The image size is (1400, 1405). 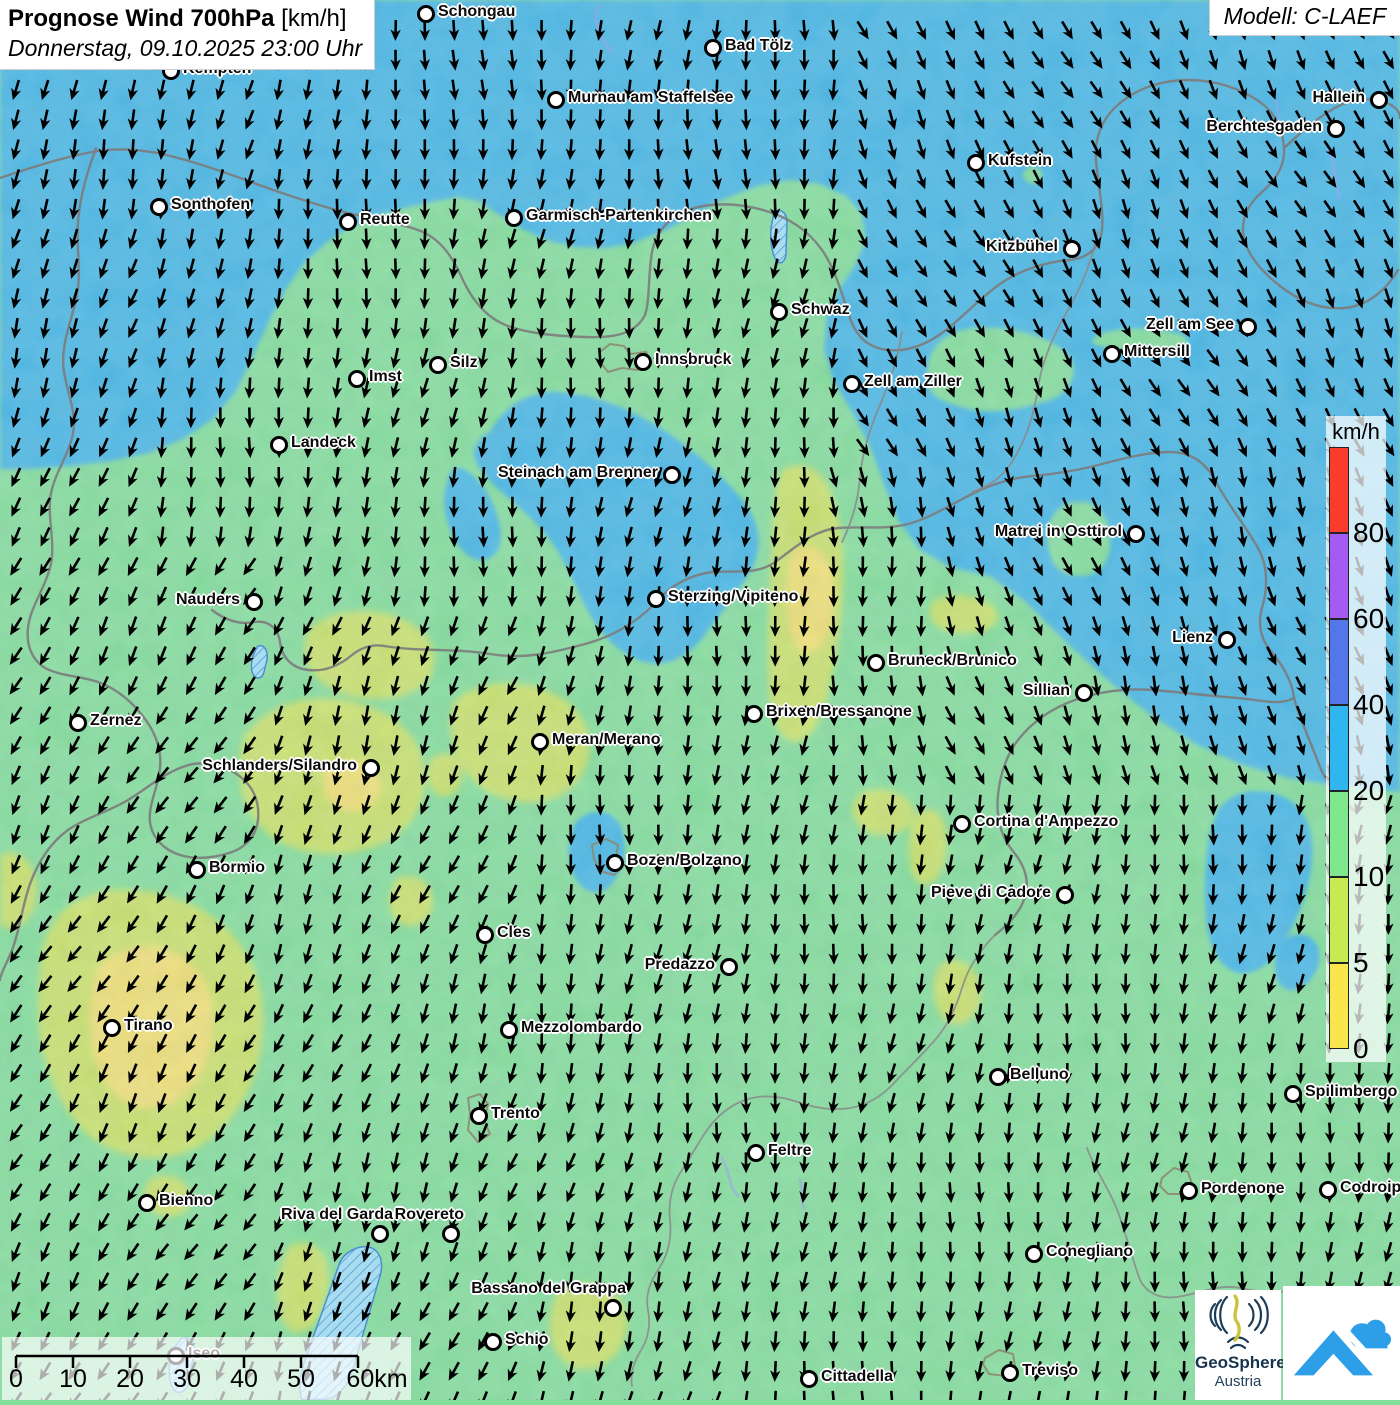 What do you see at coordinates (1351, 1092) in the screenshot?
I see `city-label: Spilimbergo` at bounding box center [1351, 1092].